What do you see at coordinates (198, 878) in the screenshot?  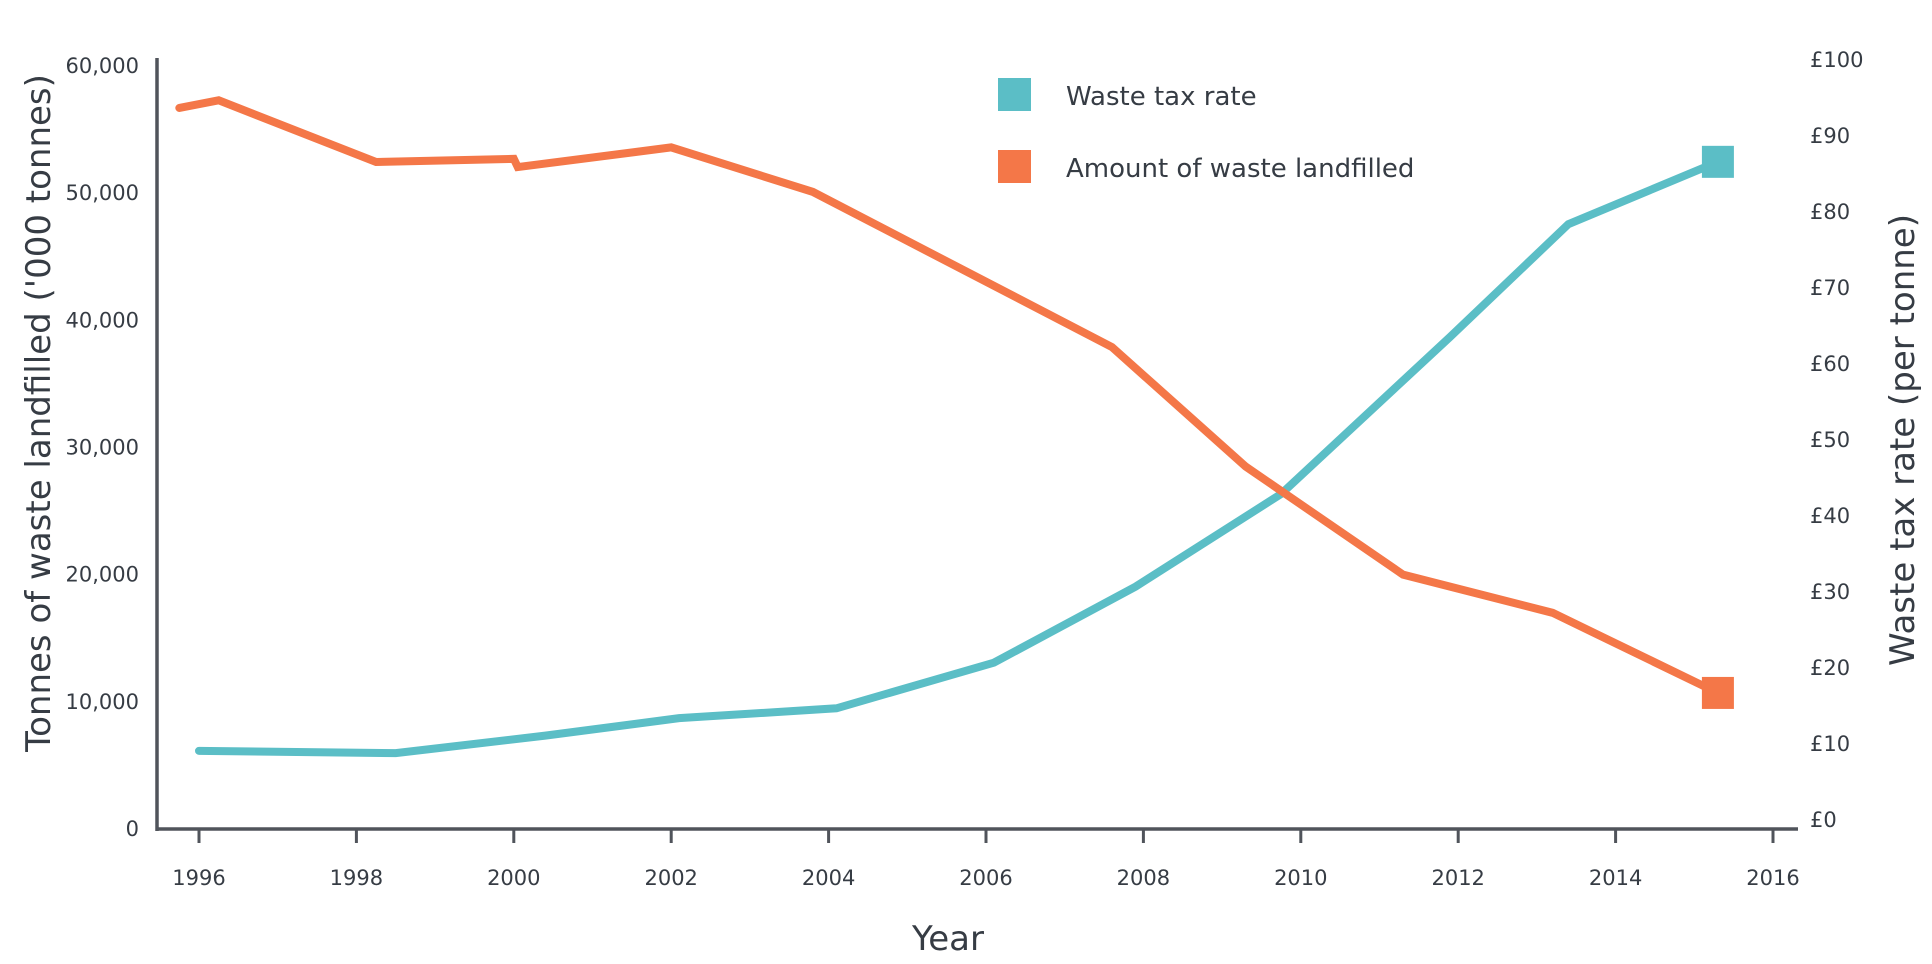 I see `x-tick-label: 1996` at bounding box center [198, 878].